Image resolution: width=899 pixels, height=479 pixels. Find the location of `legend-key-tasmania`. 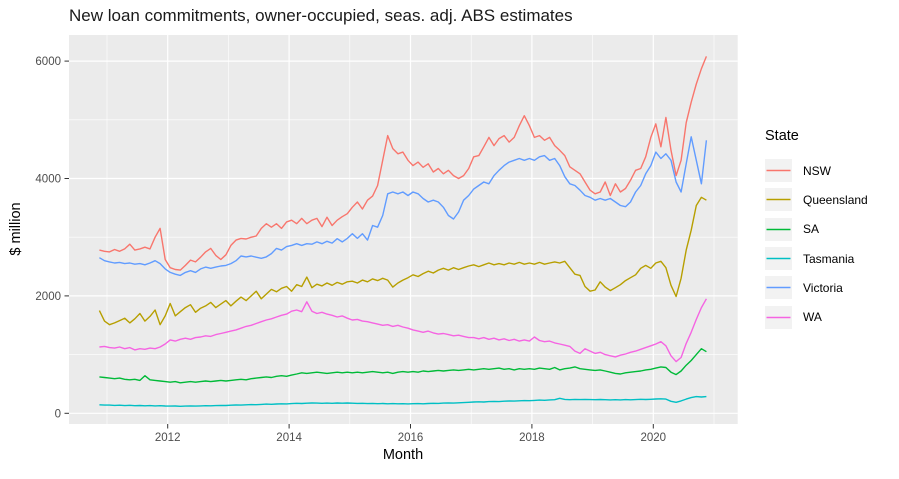

legend-key-tasmania is located at coordinates (778, 259).